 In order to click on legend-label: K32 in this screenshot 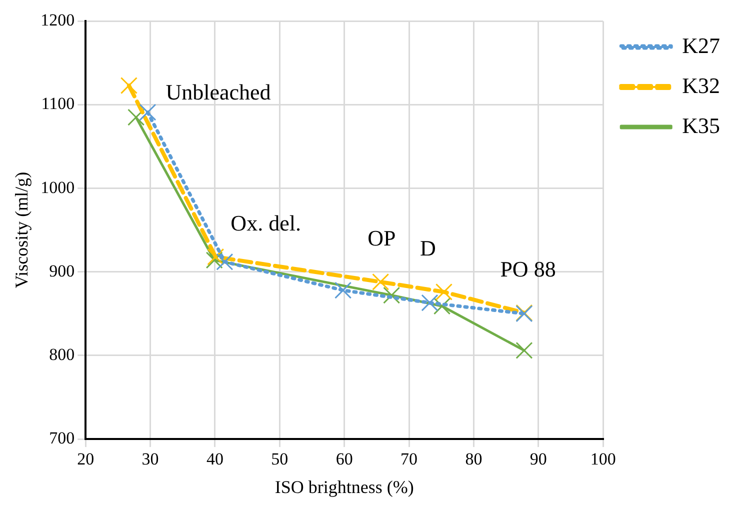, I will do `click(701, 85)`.